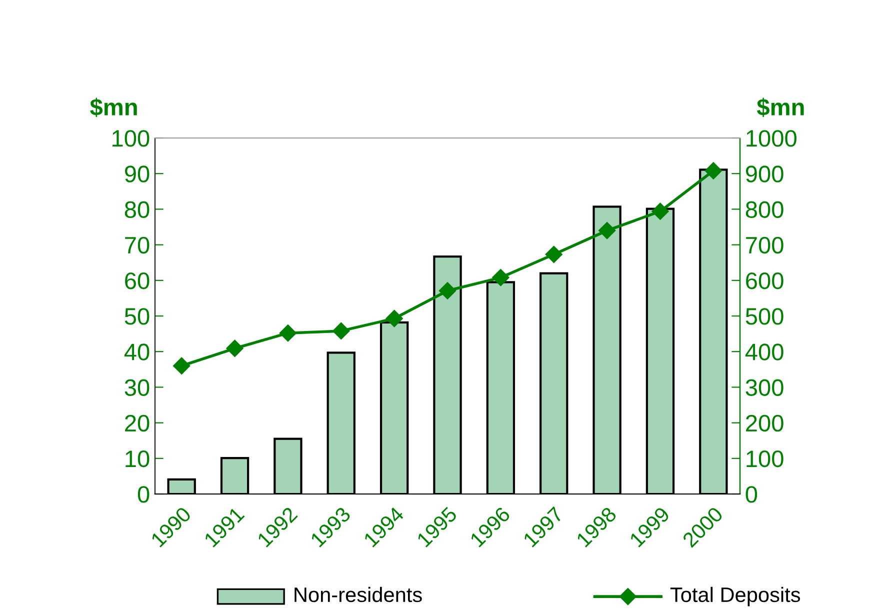 The height and width of the screenshot is (615, 885). I want to click on y-tick-label: 20, so click(137, 423).